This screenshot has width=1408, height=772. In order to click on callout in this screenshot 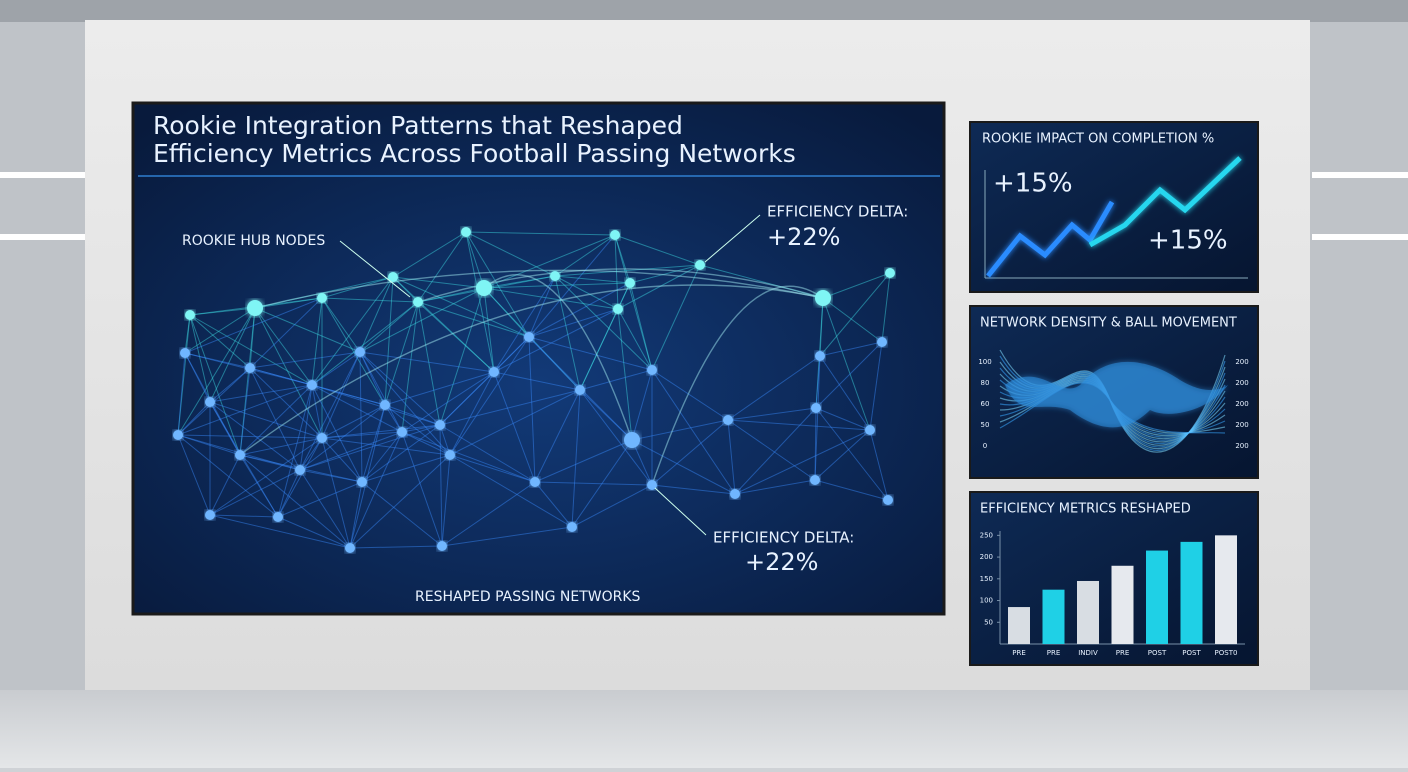, I will do `click(375, 269)`.